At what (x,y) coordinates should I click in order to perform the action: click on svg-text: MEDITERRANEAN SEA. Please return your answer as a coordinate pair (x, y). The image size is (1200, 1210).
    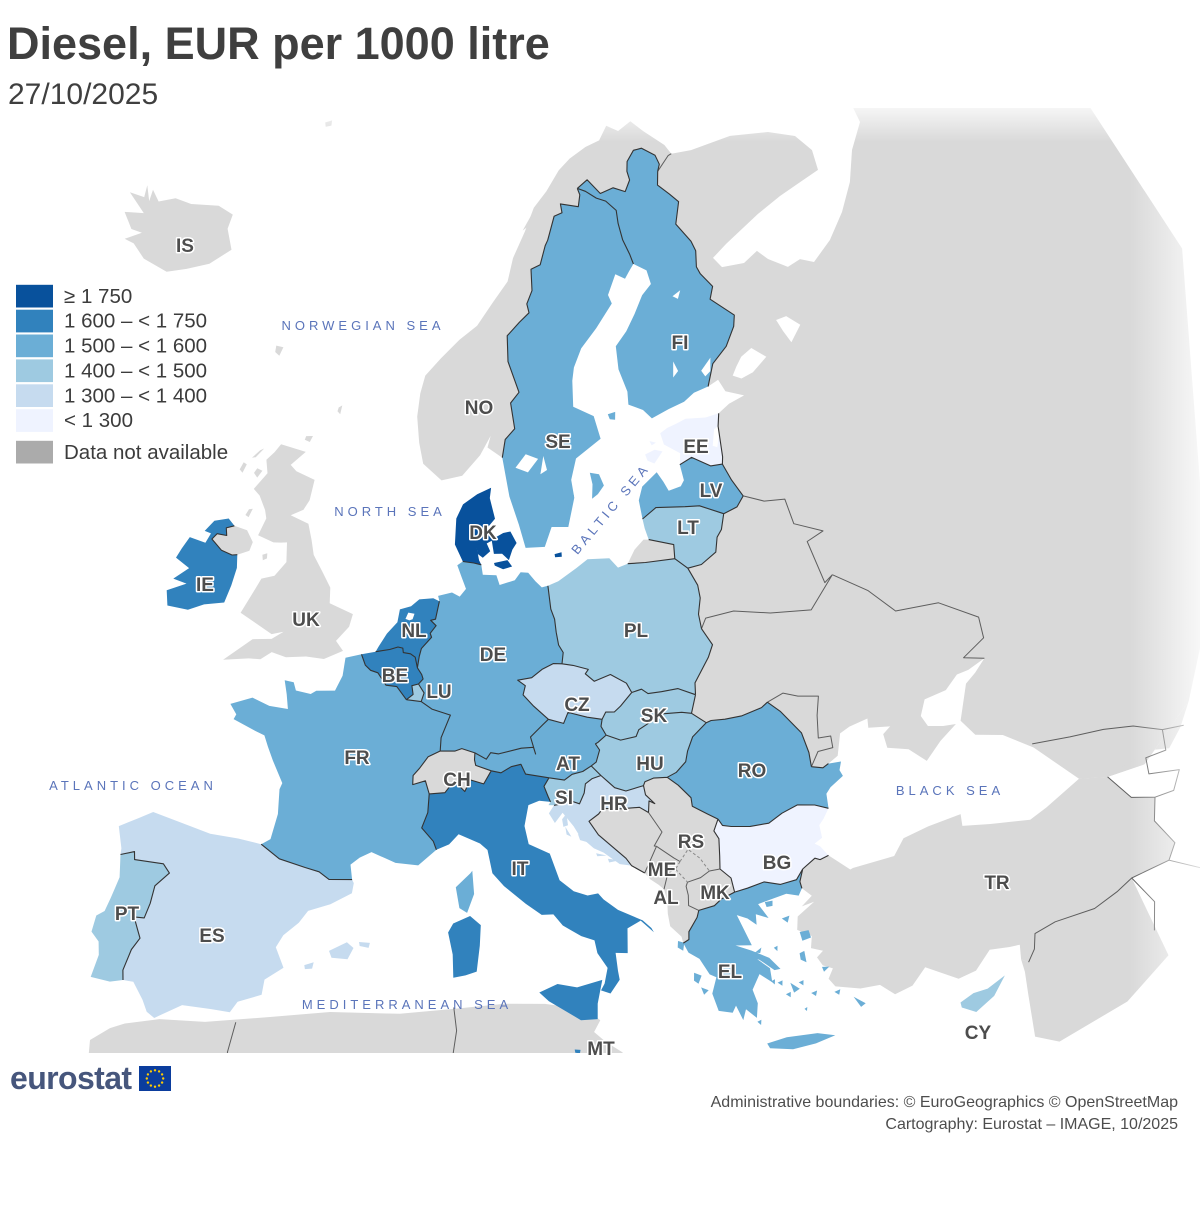
    Looking at the image, I should click on (407, 1004).